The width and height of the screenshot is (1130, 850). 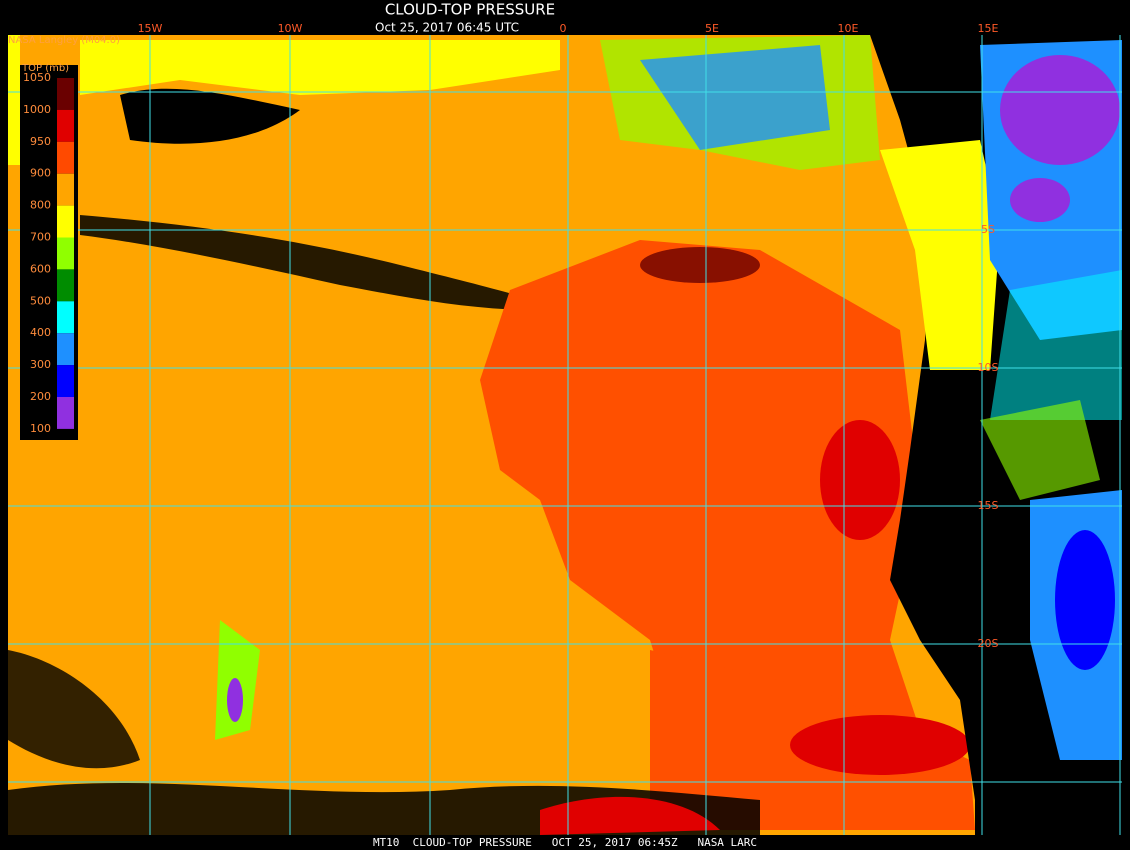 What do you see at coordinates (37, 77) in the screenshot?
I see `legend-label: 1050` at bounding box center [37, 77].